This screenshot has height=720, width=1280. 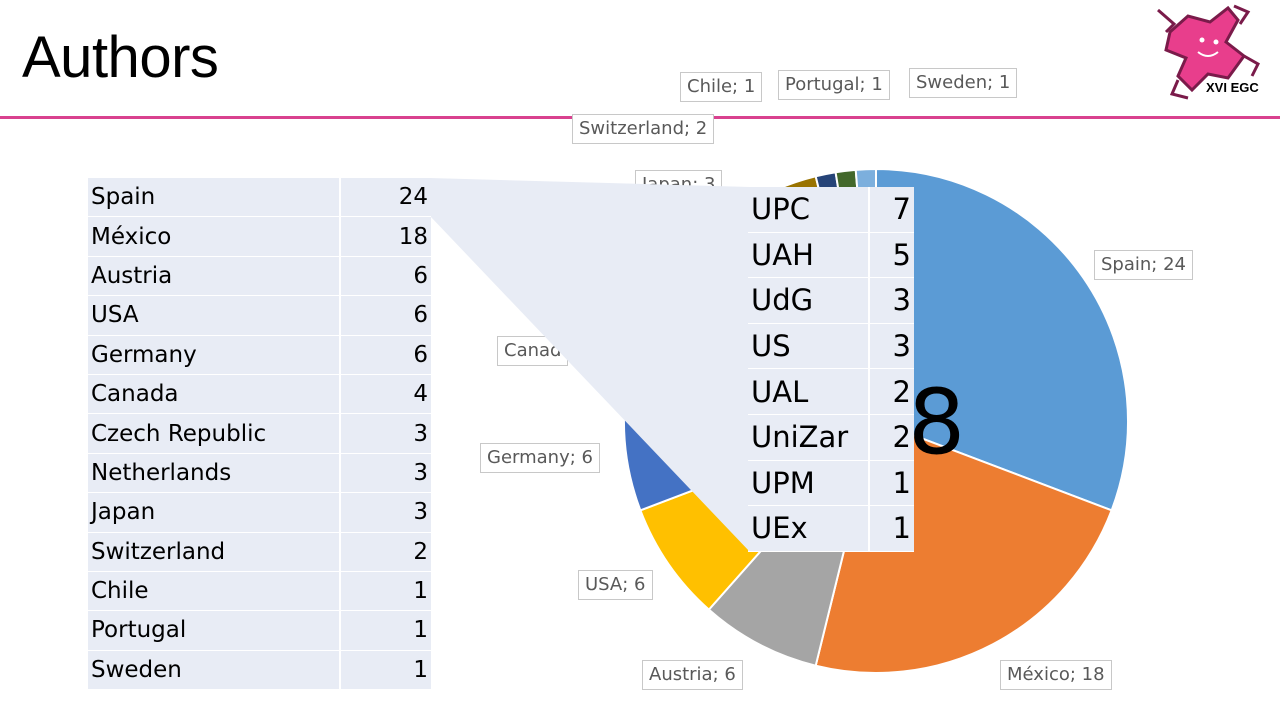 What do you see at coordinates (214, 394) in the screenshot?
I see `country-name: Canada` at bounding box center [214, 394].